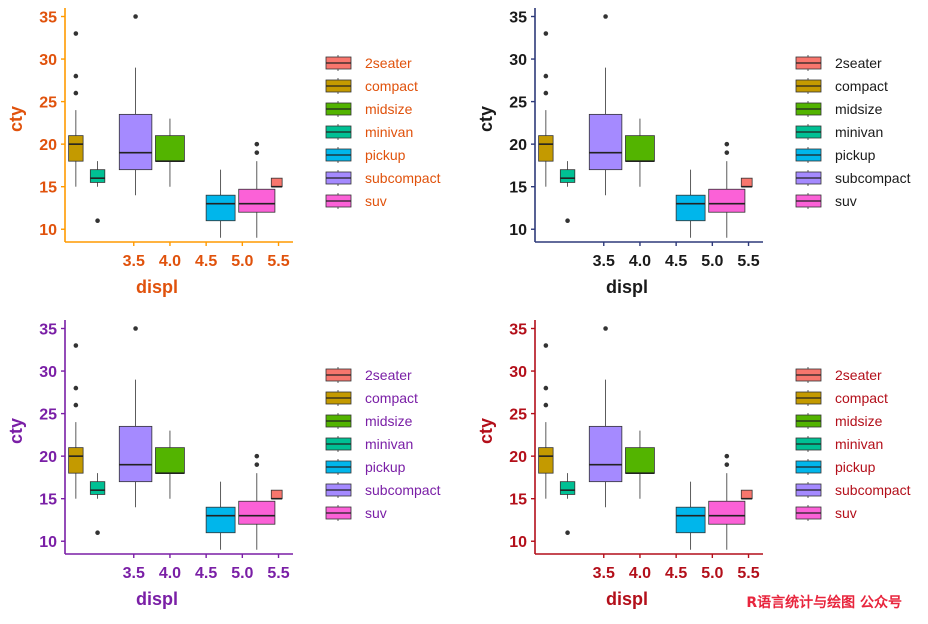  Describe the element at coordinates (567, 192) in the screenshot. I see `box-minivan` at that location.